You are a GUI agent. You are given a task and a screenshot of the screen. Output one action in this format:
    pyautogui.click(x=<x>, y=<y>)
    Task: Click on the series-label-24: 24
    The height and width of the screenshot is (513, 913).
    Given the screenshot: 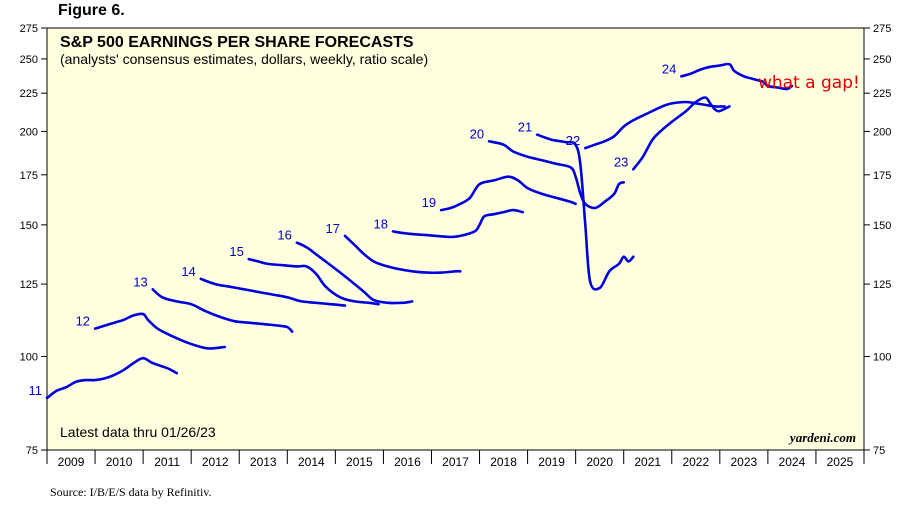 What is the action you would take?
    pyautogui.click(x=669, y=68)
    